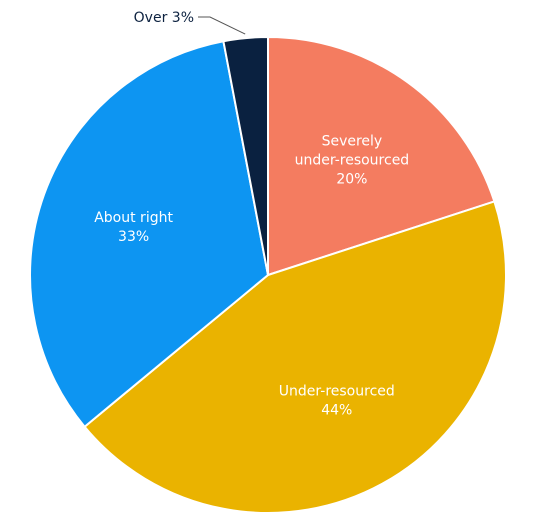 This screenshot has width=540, height=526. Describe the element at coordinates (337, 392) in the screenshot. I see `slice-name-under-resourced: Under-resourced` at that location.